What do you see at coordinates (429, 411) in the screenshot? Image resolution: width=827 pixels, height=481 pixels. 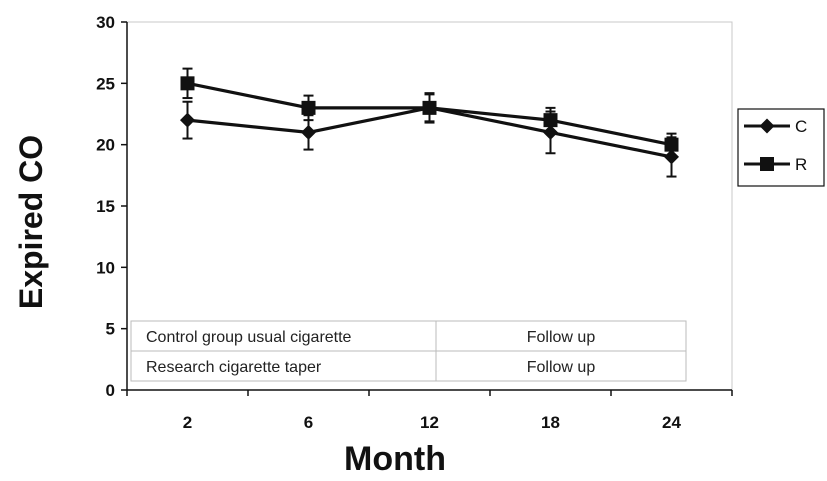 I see `x-axis-ticks: 2 6 12 18 24` at bounding box center [429, 411].